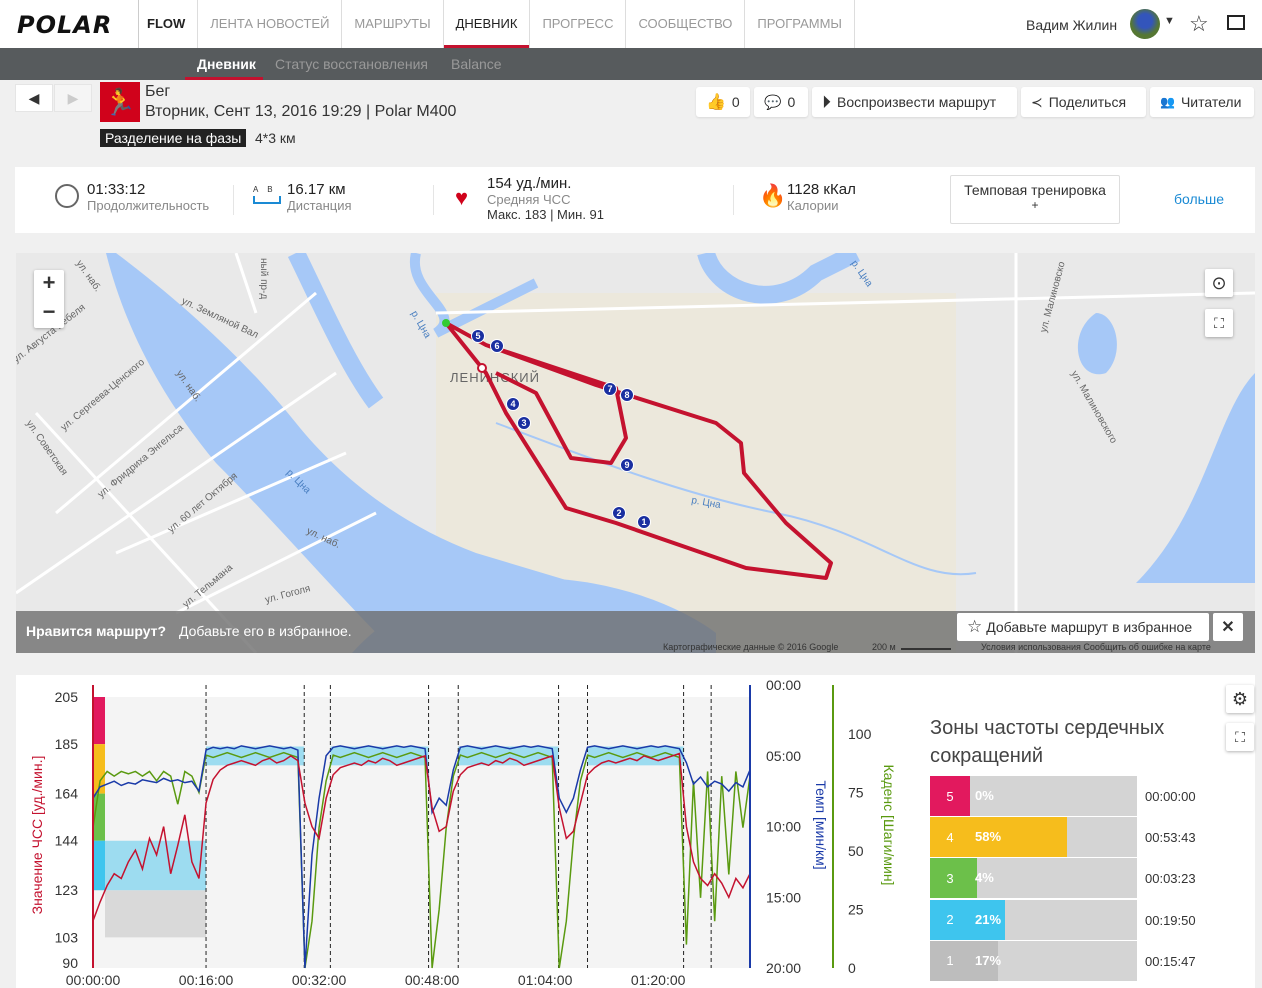  What do you see at coordinates (856, 910) in the screenshot?
I see `y-tick-cadence: 25` at bounding box center [856, 910].